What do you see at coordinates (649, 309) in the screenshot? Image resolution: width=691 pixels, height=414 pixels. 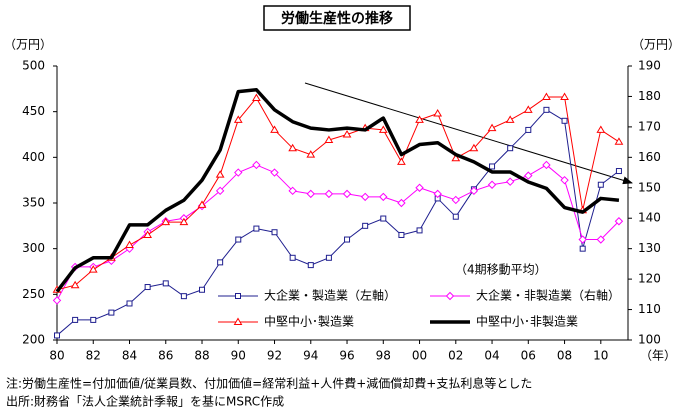 I see `y2-tick-label: 110` at bounding box center [649, 309].